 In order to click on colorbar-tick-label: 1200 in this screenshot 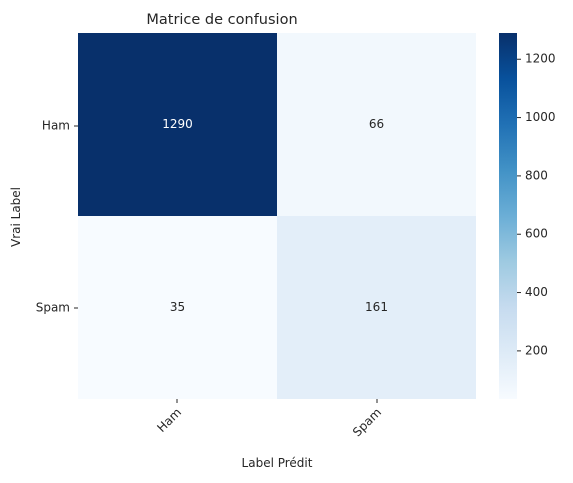, I will do `click(540, 59)`.